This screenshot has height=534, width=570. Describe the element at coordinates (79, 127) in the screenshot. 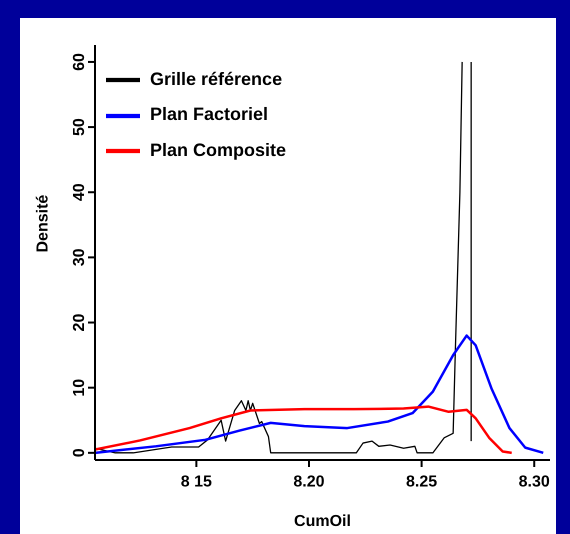

I see `y-tick-label: 50` at that location.